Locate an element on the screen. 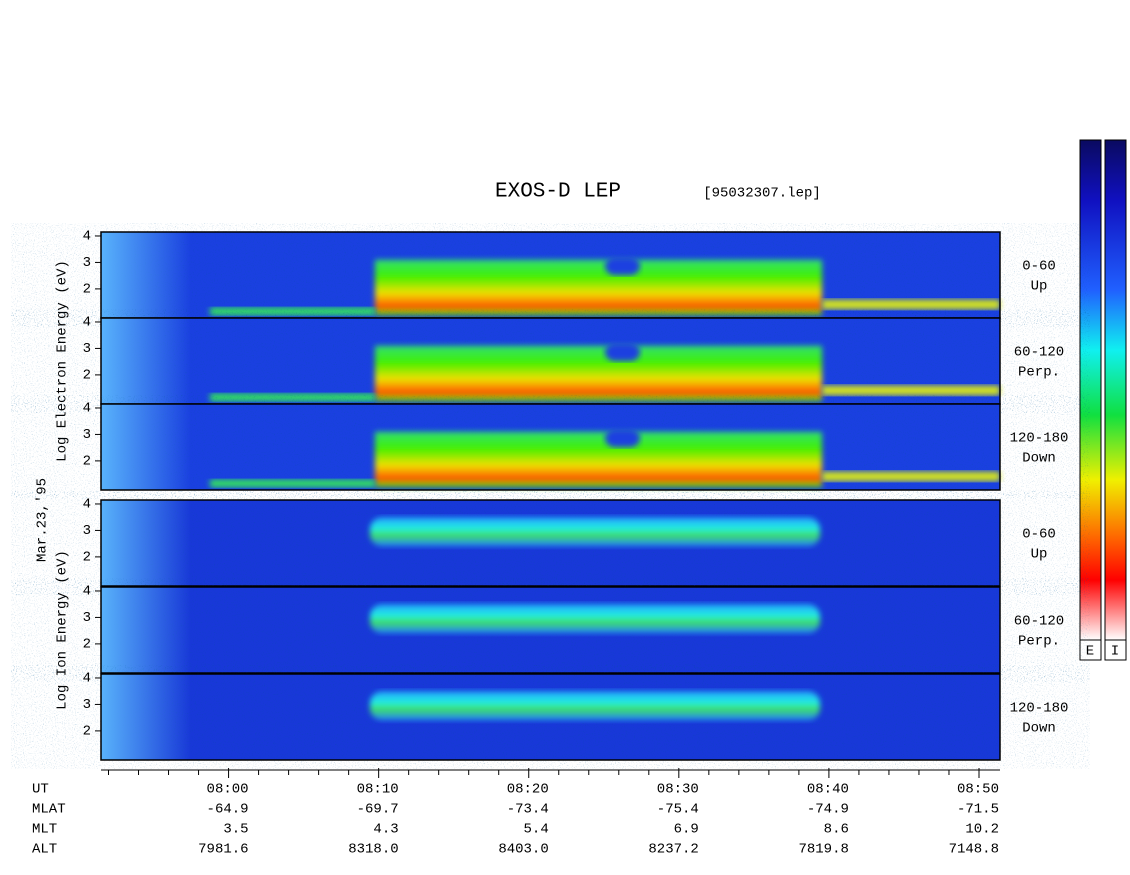 The height and width of the screenshot is (875, 1130). ion-axis-label: Log Ion Energy (eV) is located at coordinates (63, 630).